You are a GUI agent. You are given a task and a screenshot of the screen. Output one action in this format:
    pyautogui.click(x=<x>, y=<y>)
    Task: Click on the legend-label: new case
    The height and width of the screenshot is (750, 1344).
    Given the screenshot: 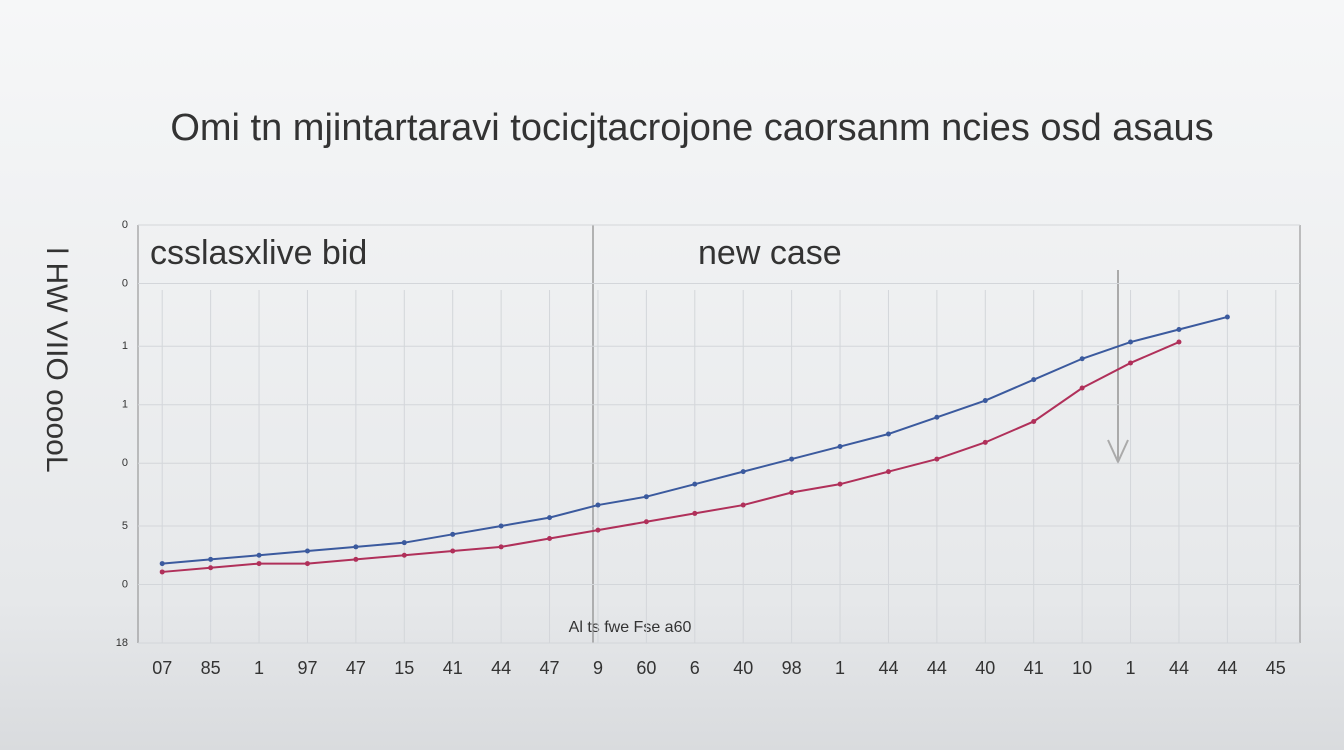 What is the action you would take?
    pyautogui.click(x=770, y=253)
    